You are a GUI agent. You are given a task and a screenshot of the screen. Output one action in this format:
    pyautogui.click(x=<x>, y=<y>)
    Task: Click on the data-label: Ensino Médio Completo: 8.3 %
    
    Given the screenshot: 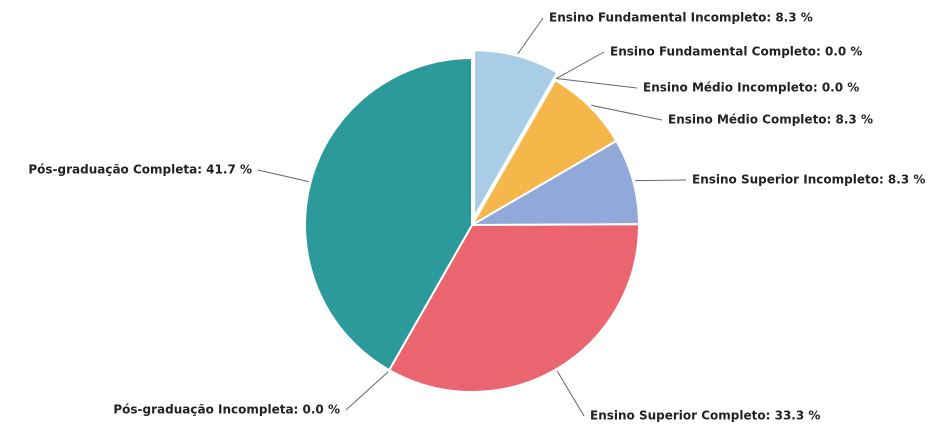 What is the action you would take?
    pyautogui.click(x=770, y=120)
    